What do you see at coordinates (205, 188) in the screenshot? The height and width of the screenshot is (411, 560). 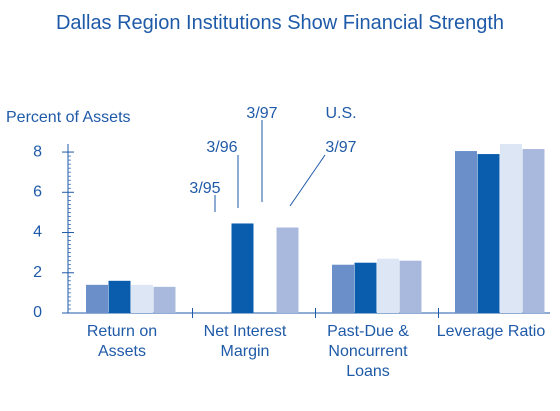 I see `legend-label: 3/95` at bounding box center [205, 188].